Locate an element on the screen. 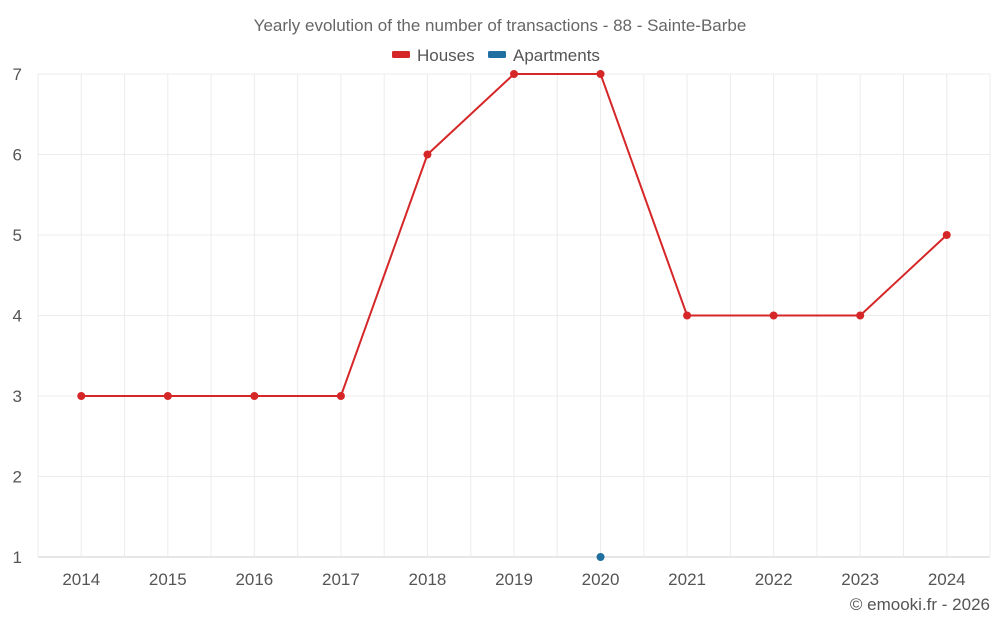  legend-label: Houses is located at coordinates (446, 55).